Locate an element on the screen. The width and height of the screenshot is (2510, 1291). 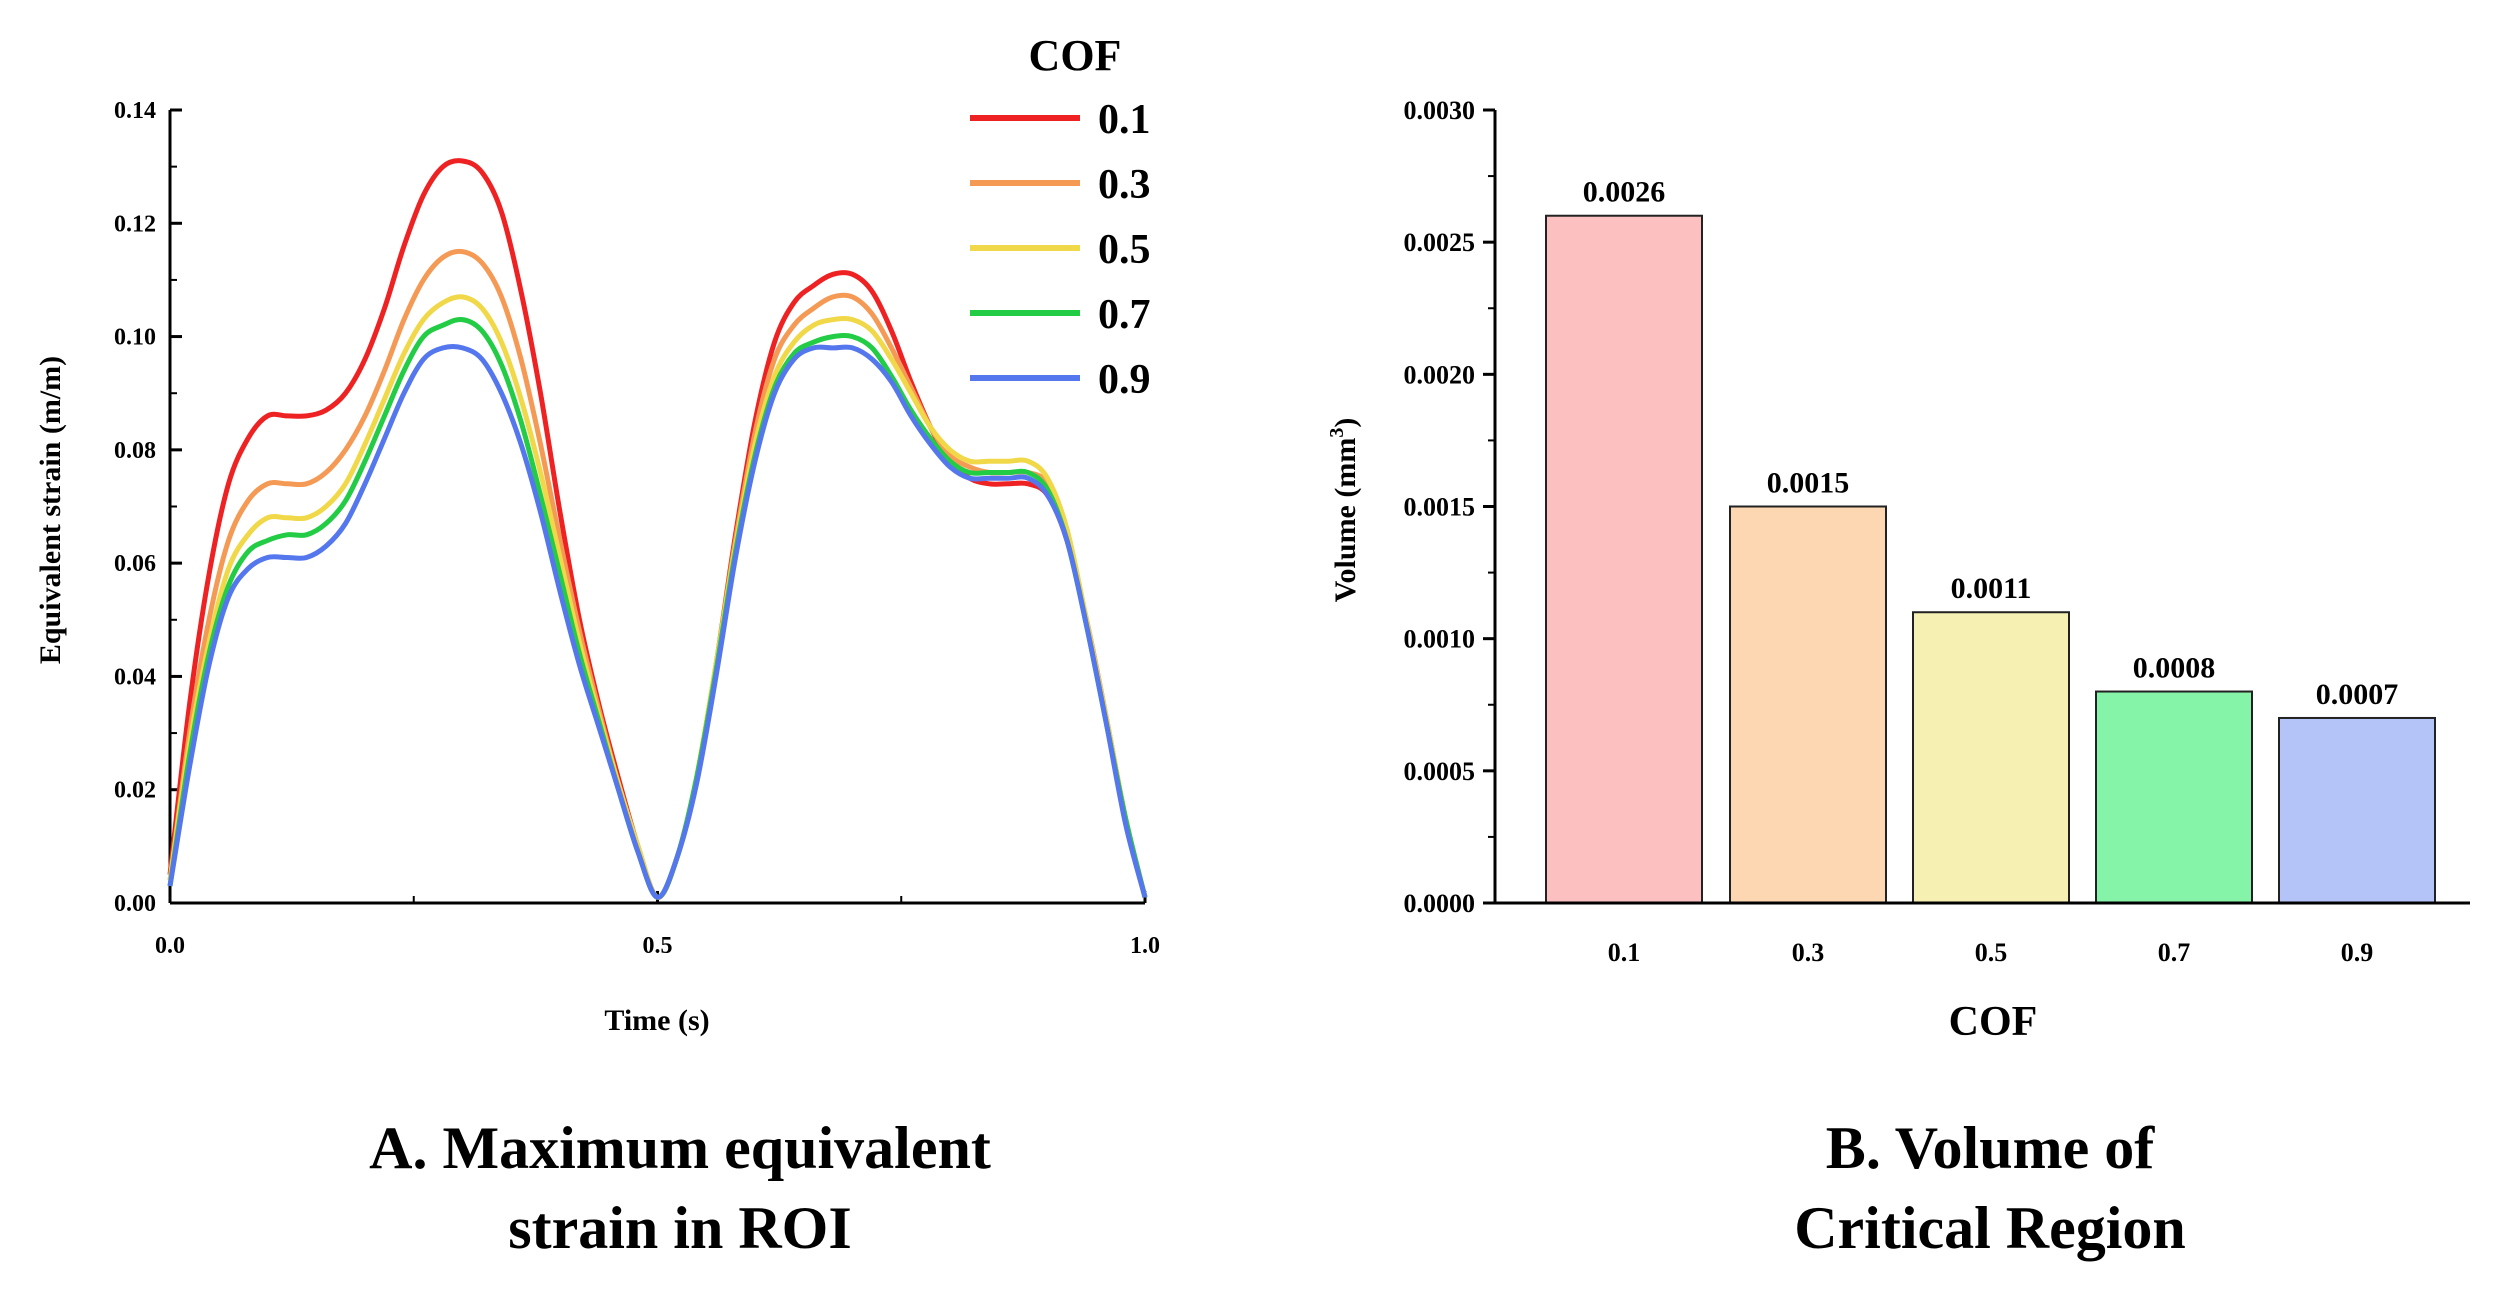
a-ytick-label: 0.14 is located at coordinates (135, 111).